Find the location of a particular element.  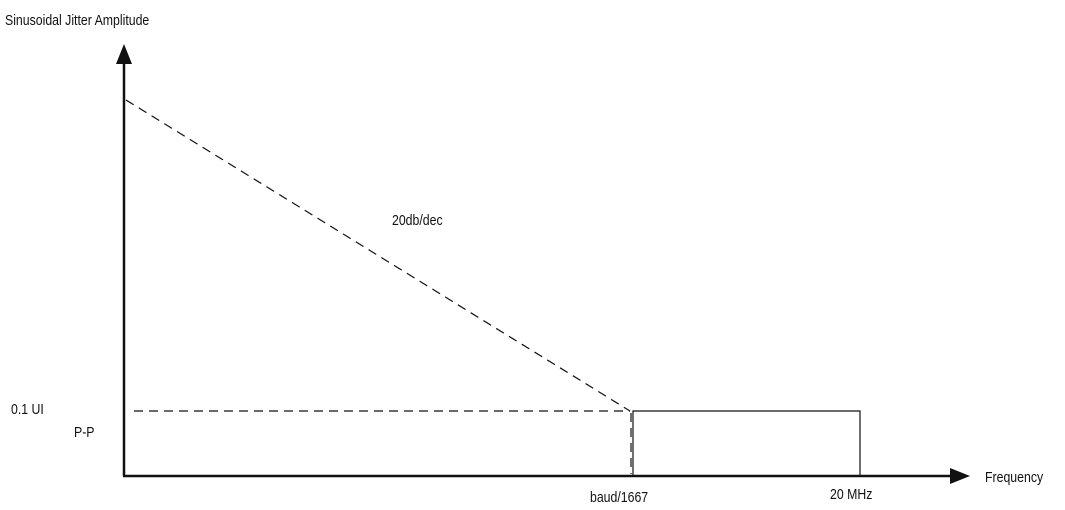

slope-annotation: 20db/dec is located at coordinates (417, 220).